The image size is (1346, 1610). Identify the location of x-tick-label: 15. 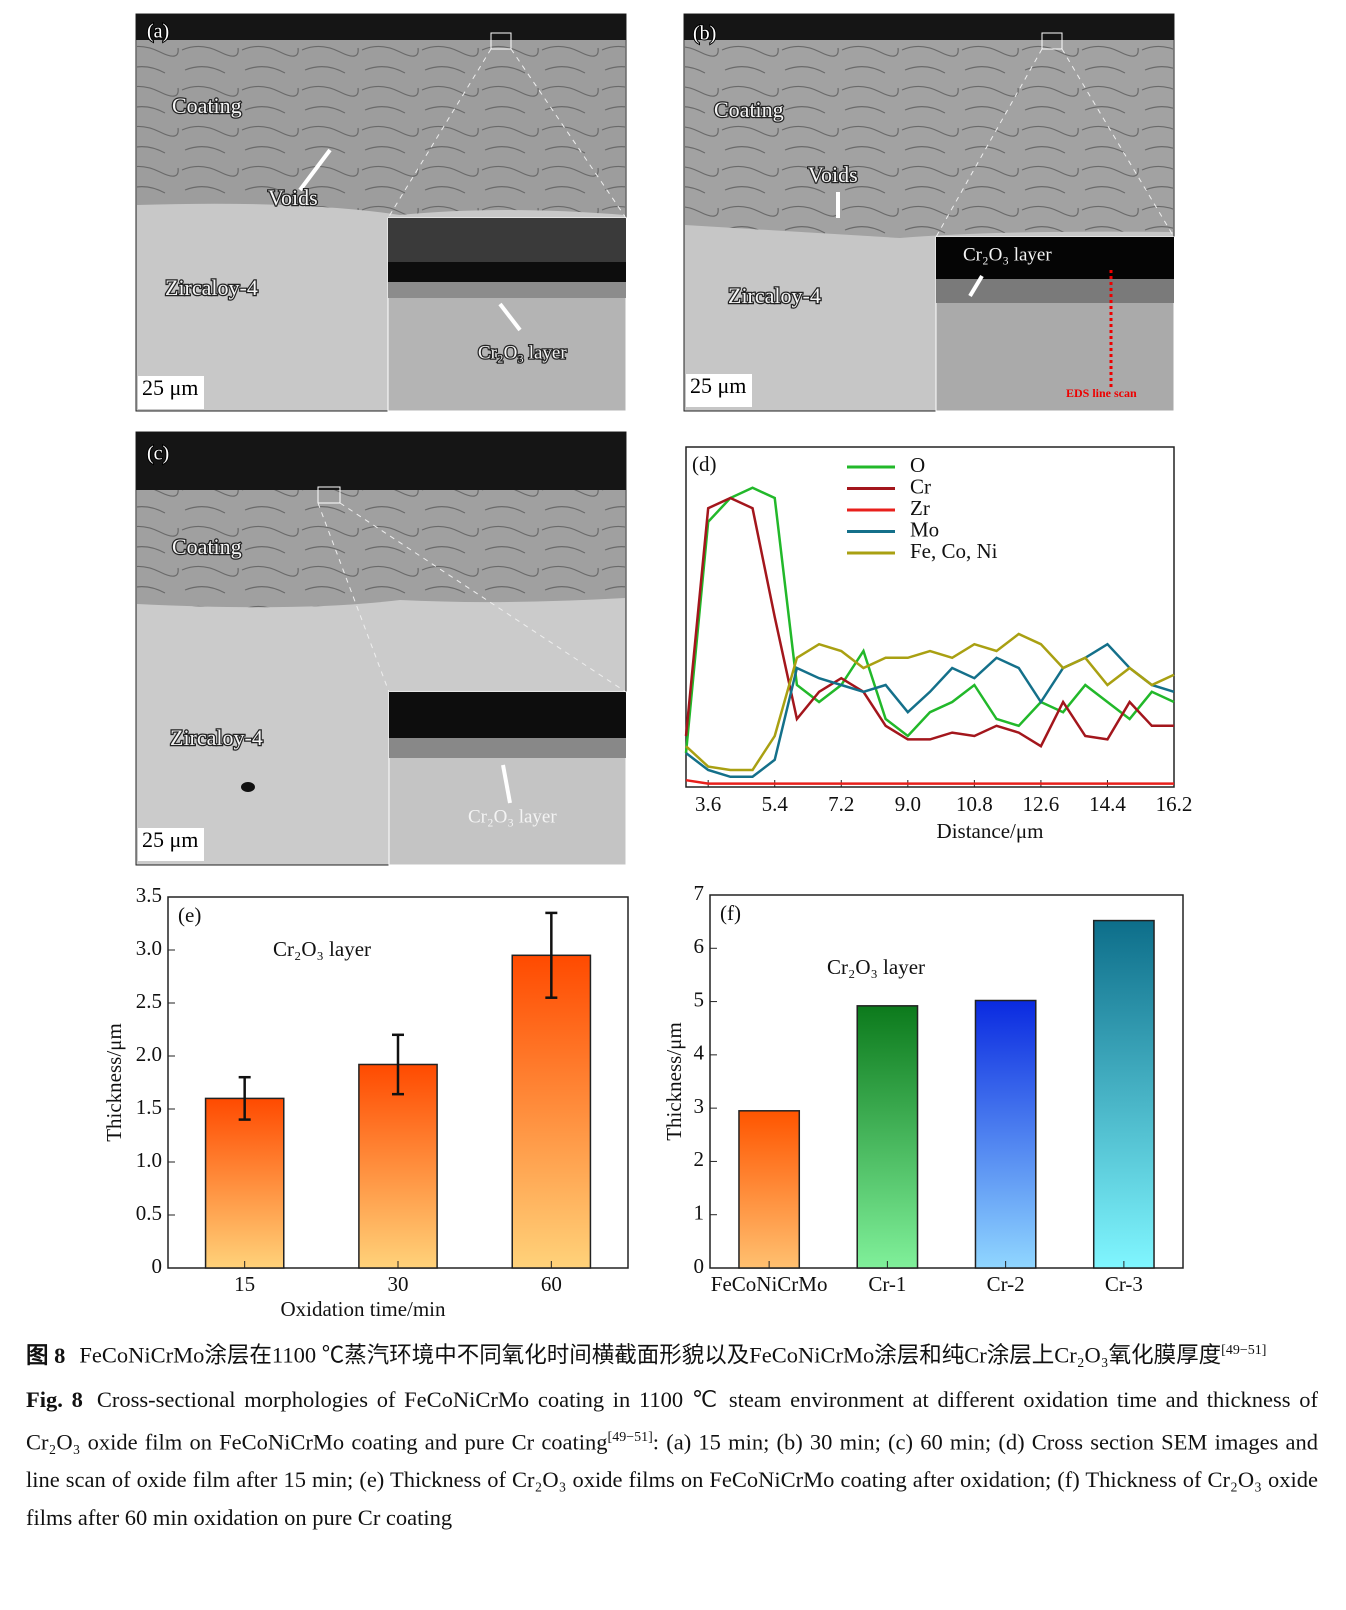
(244, 1284).